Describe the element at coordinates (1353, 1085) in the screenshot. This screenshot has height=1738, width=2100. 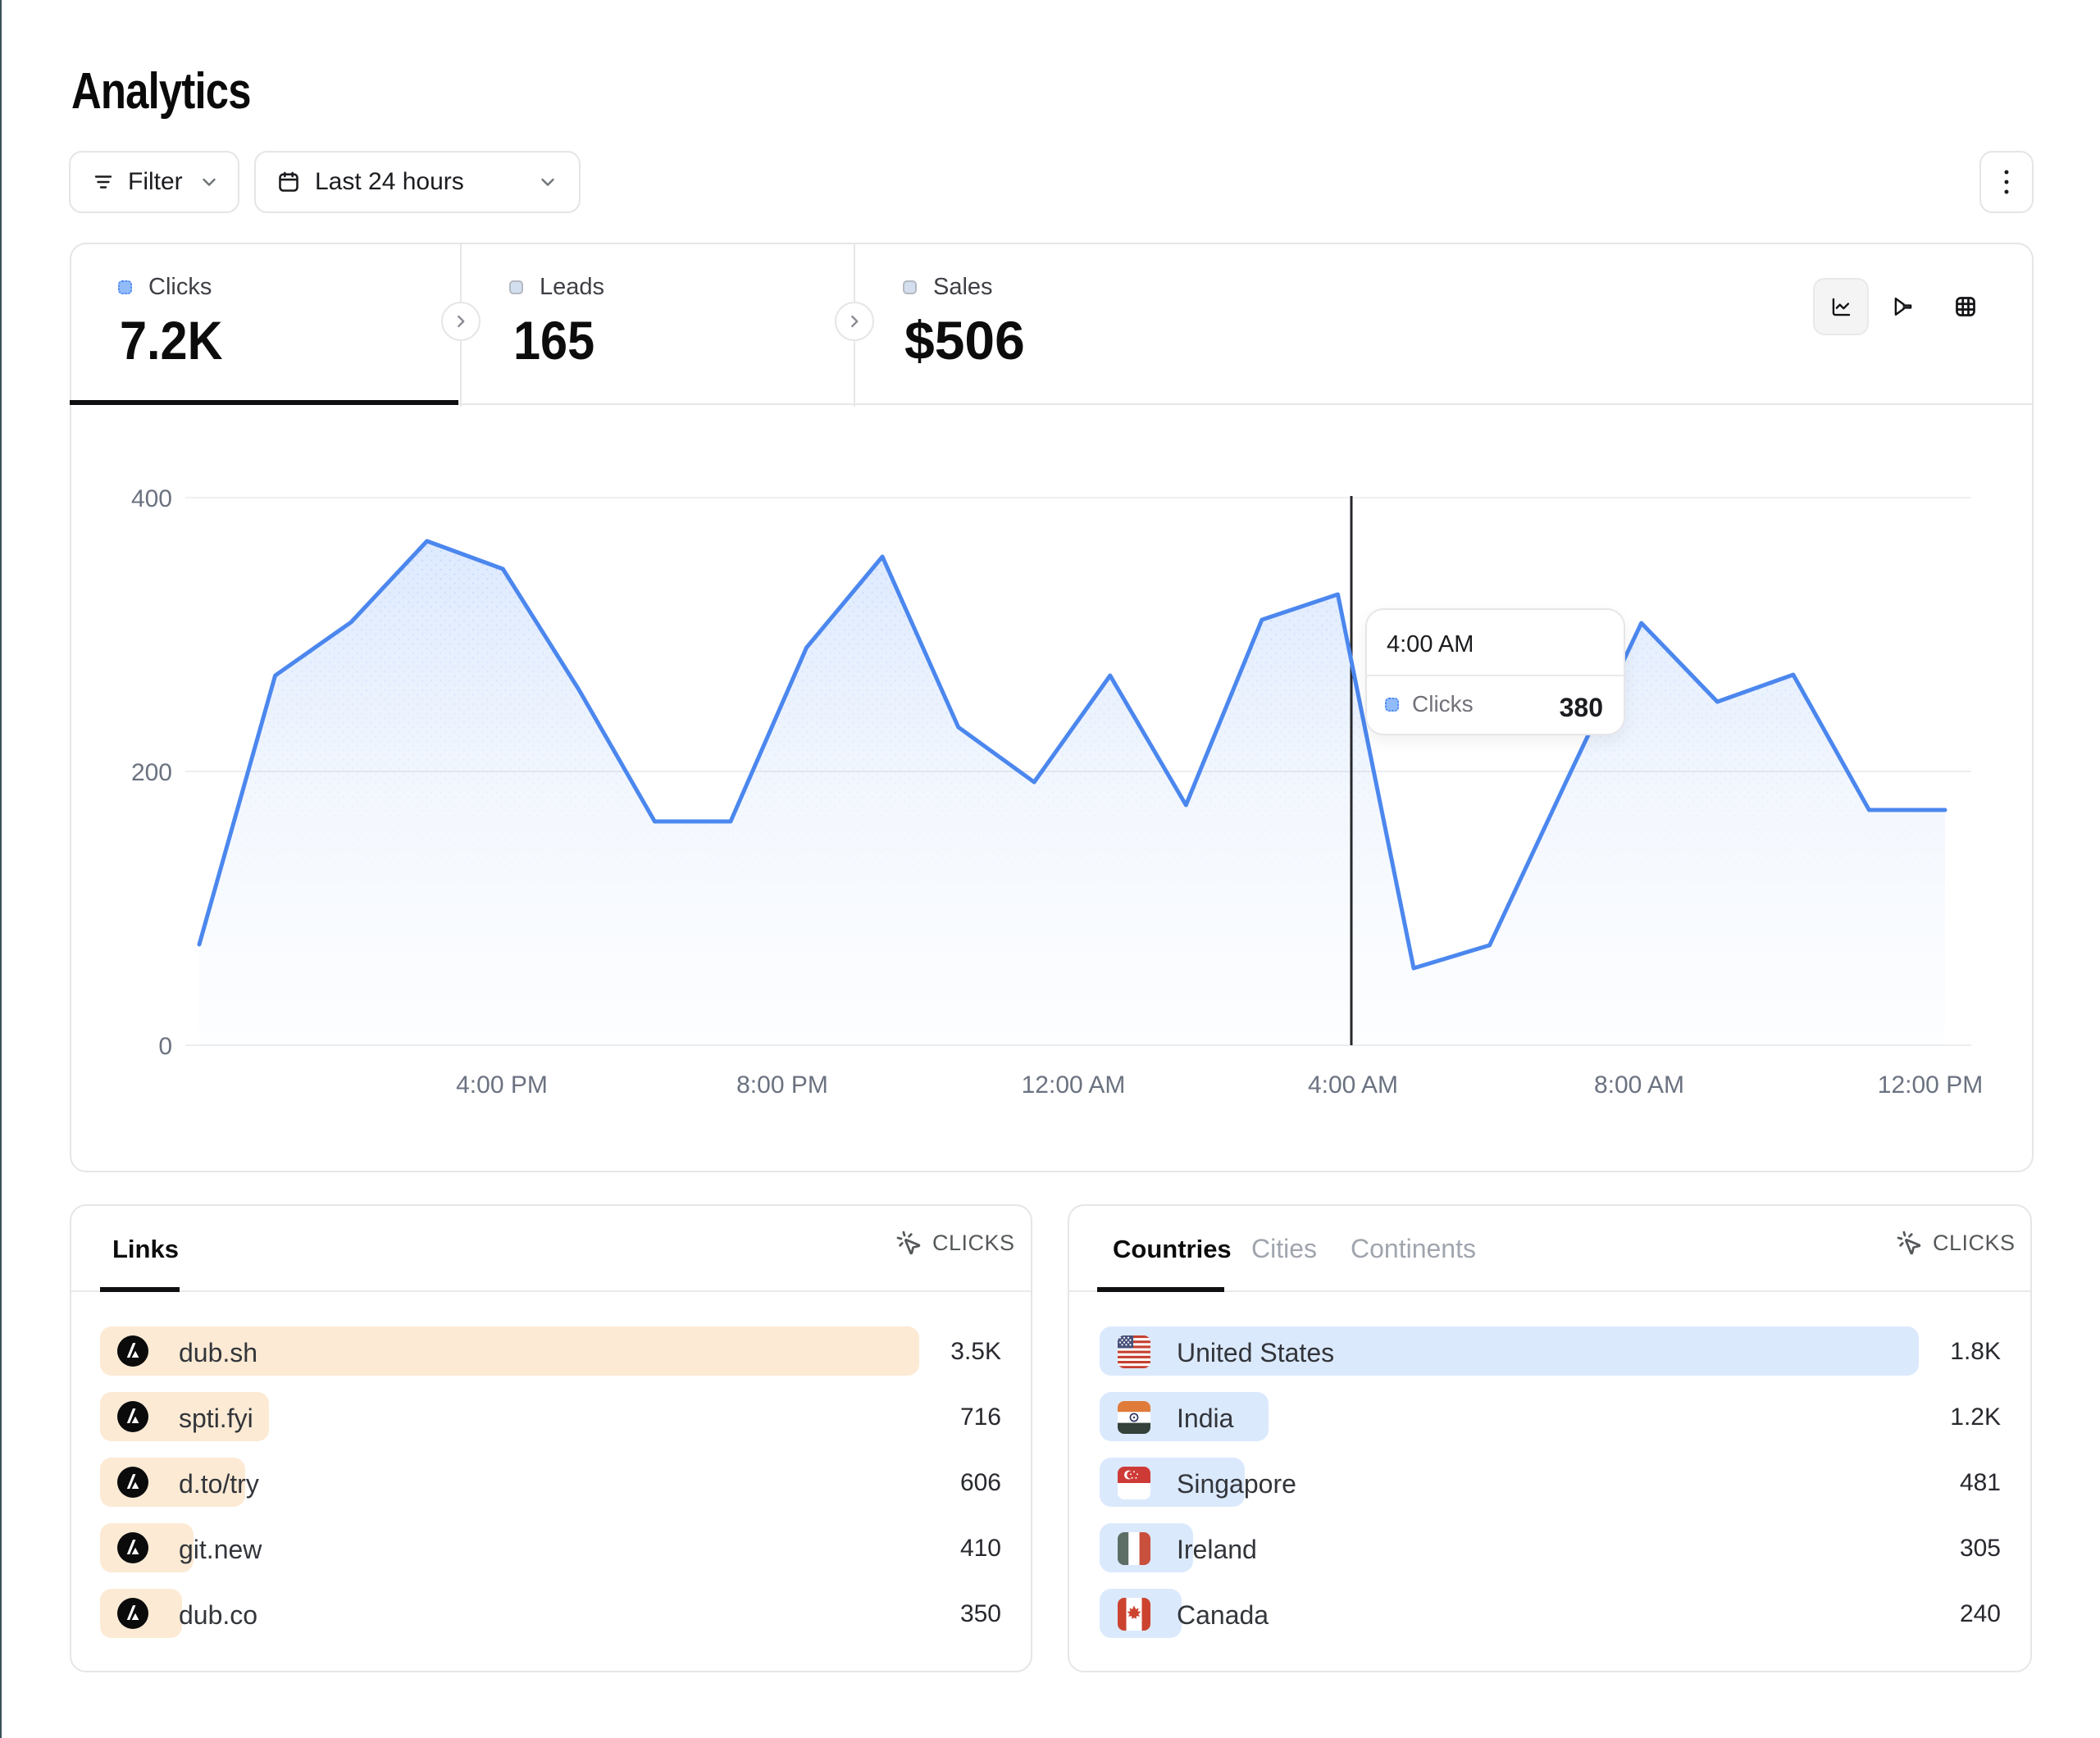
I see `svg-text: 4:00 AM` at that location.